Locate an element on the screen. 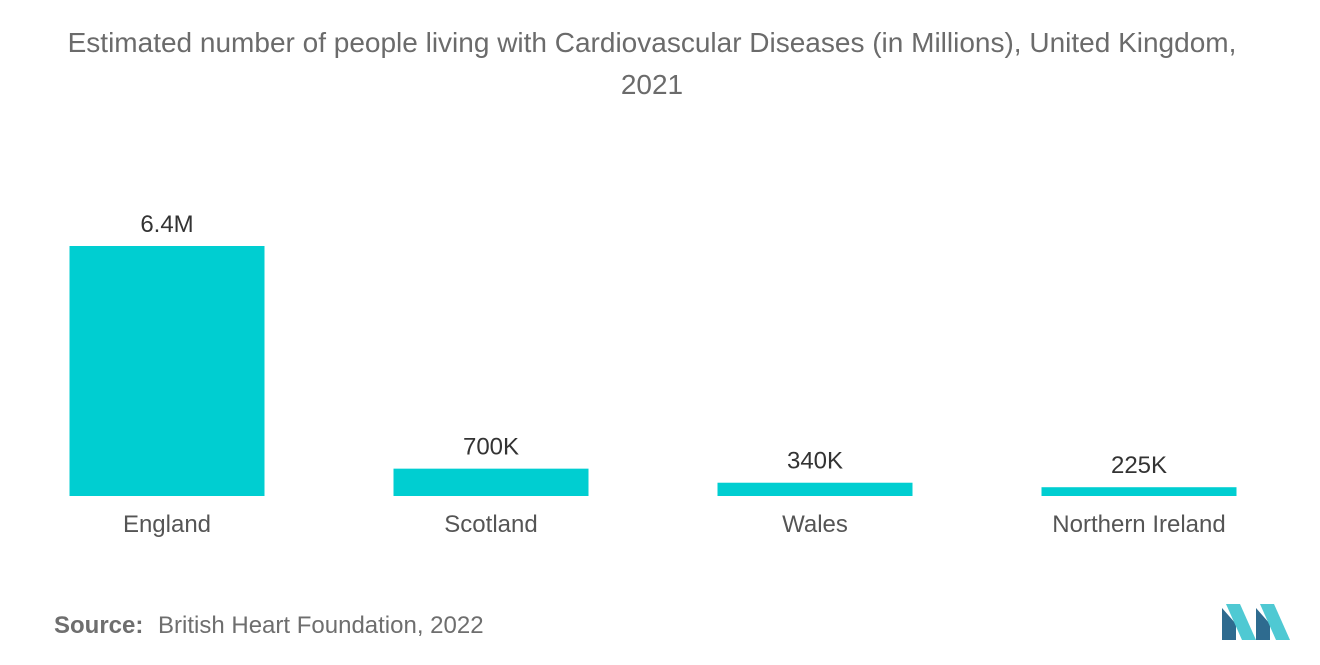  data-label: 700K is located at coordinates (491, 447).